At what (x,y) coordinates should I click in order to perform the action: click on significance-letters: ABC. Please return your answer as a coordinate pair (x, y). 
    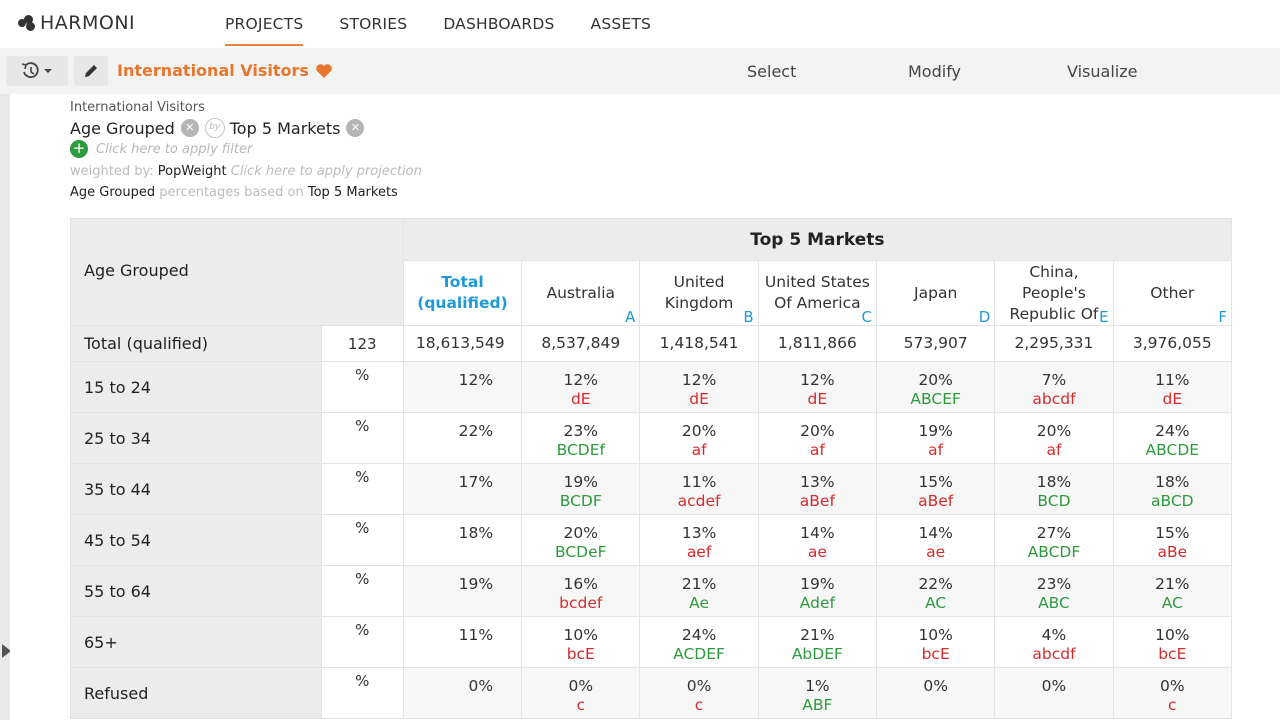
    Looking at the image, I should click on (1054, 603).